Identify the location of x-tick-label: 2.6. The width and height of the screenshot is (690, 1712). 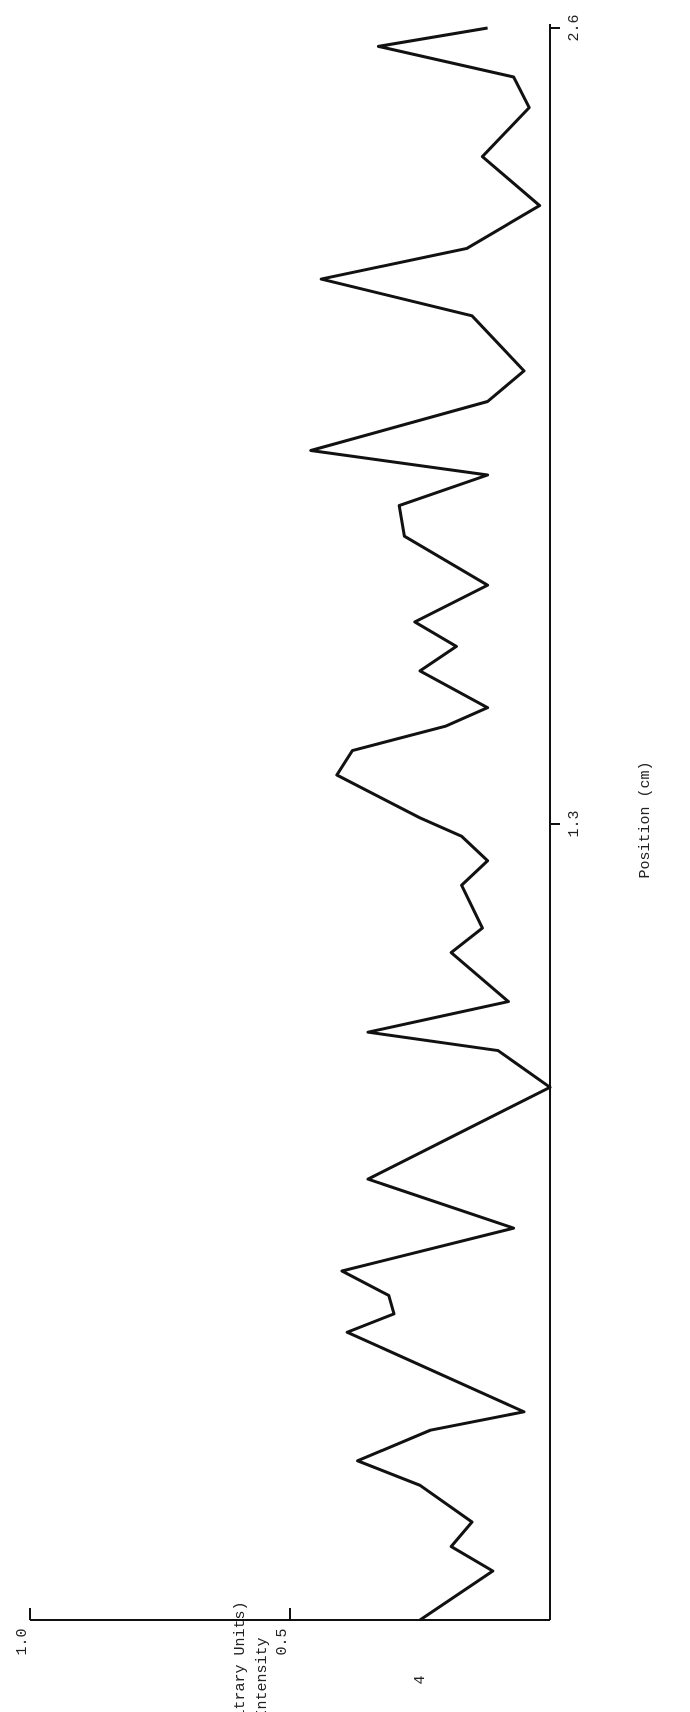
(574, 27).